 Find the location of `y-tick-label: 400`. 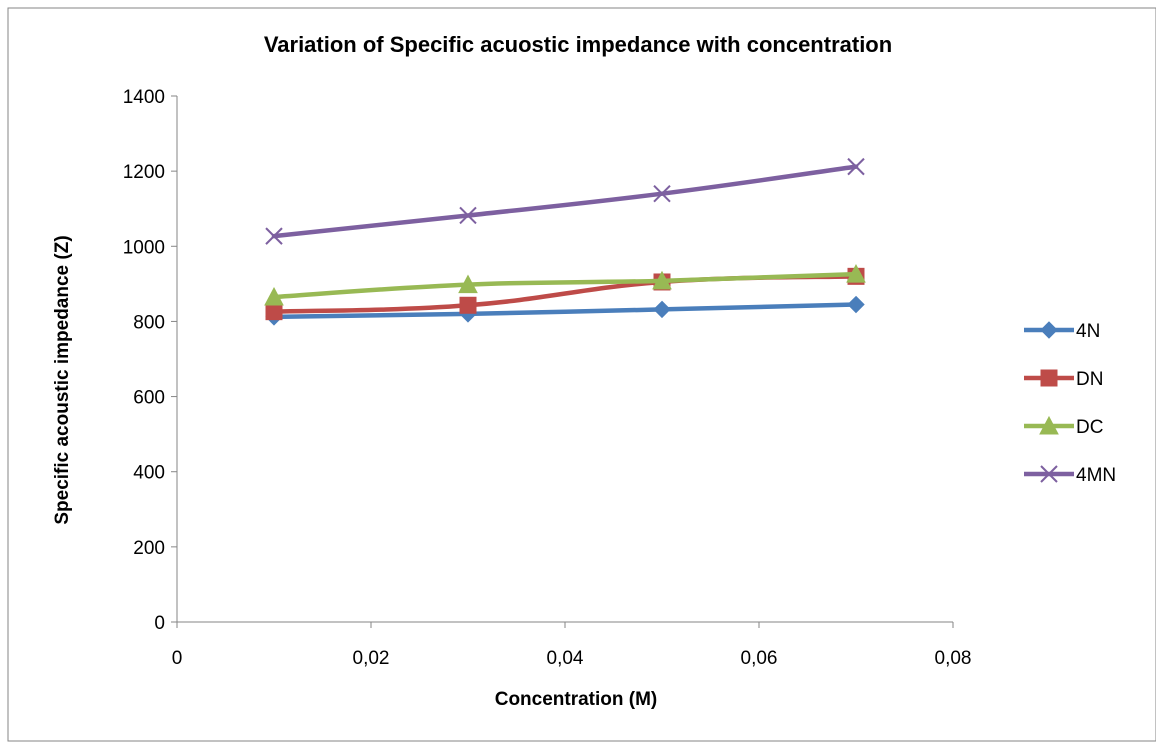

y-tick-label: 400 is located at coordinates (149, 473).